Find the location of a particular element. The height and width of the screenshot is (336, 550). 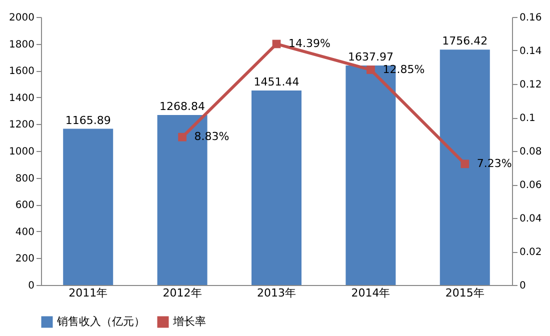

y-tick-label: 1800 is located at coordinates (21, 44).